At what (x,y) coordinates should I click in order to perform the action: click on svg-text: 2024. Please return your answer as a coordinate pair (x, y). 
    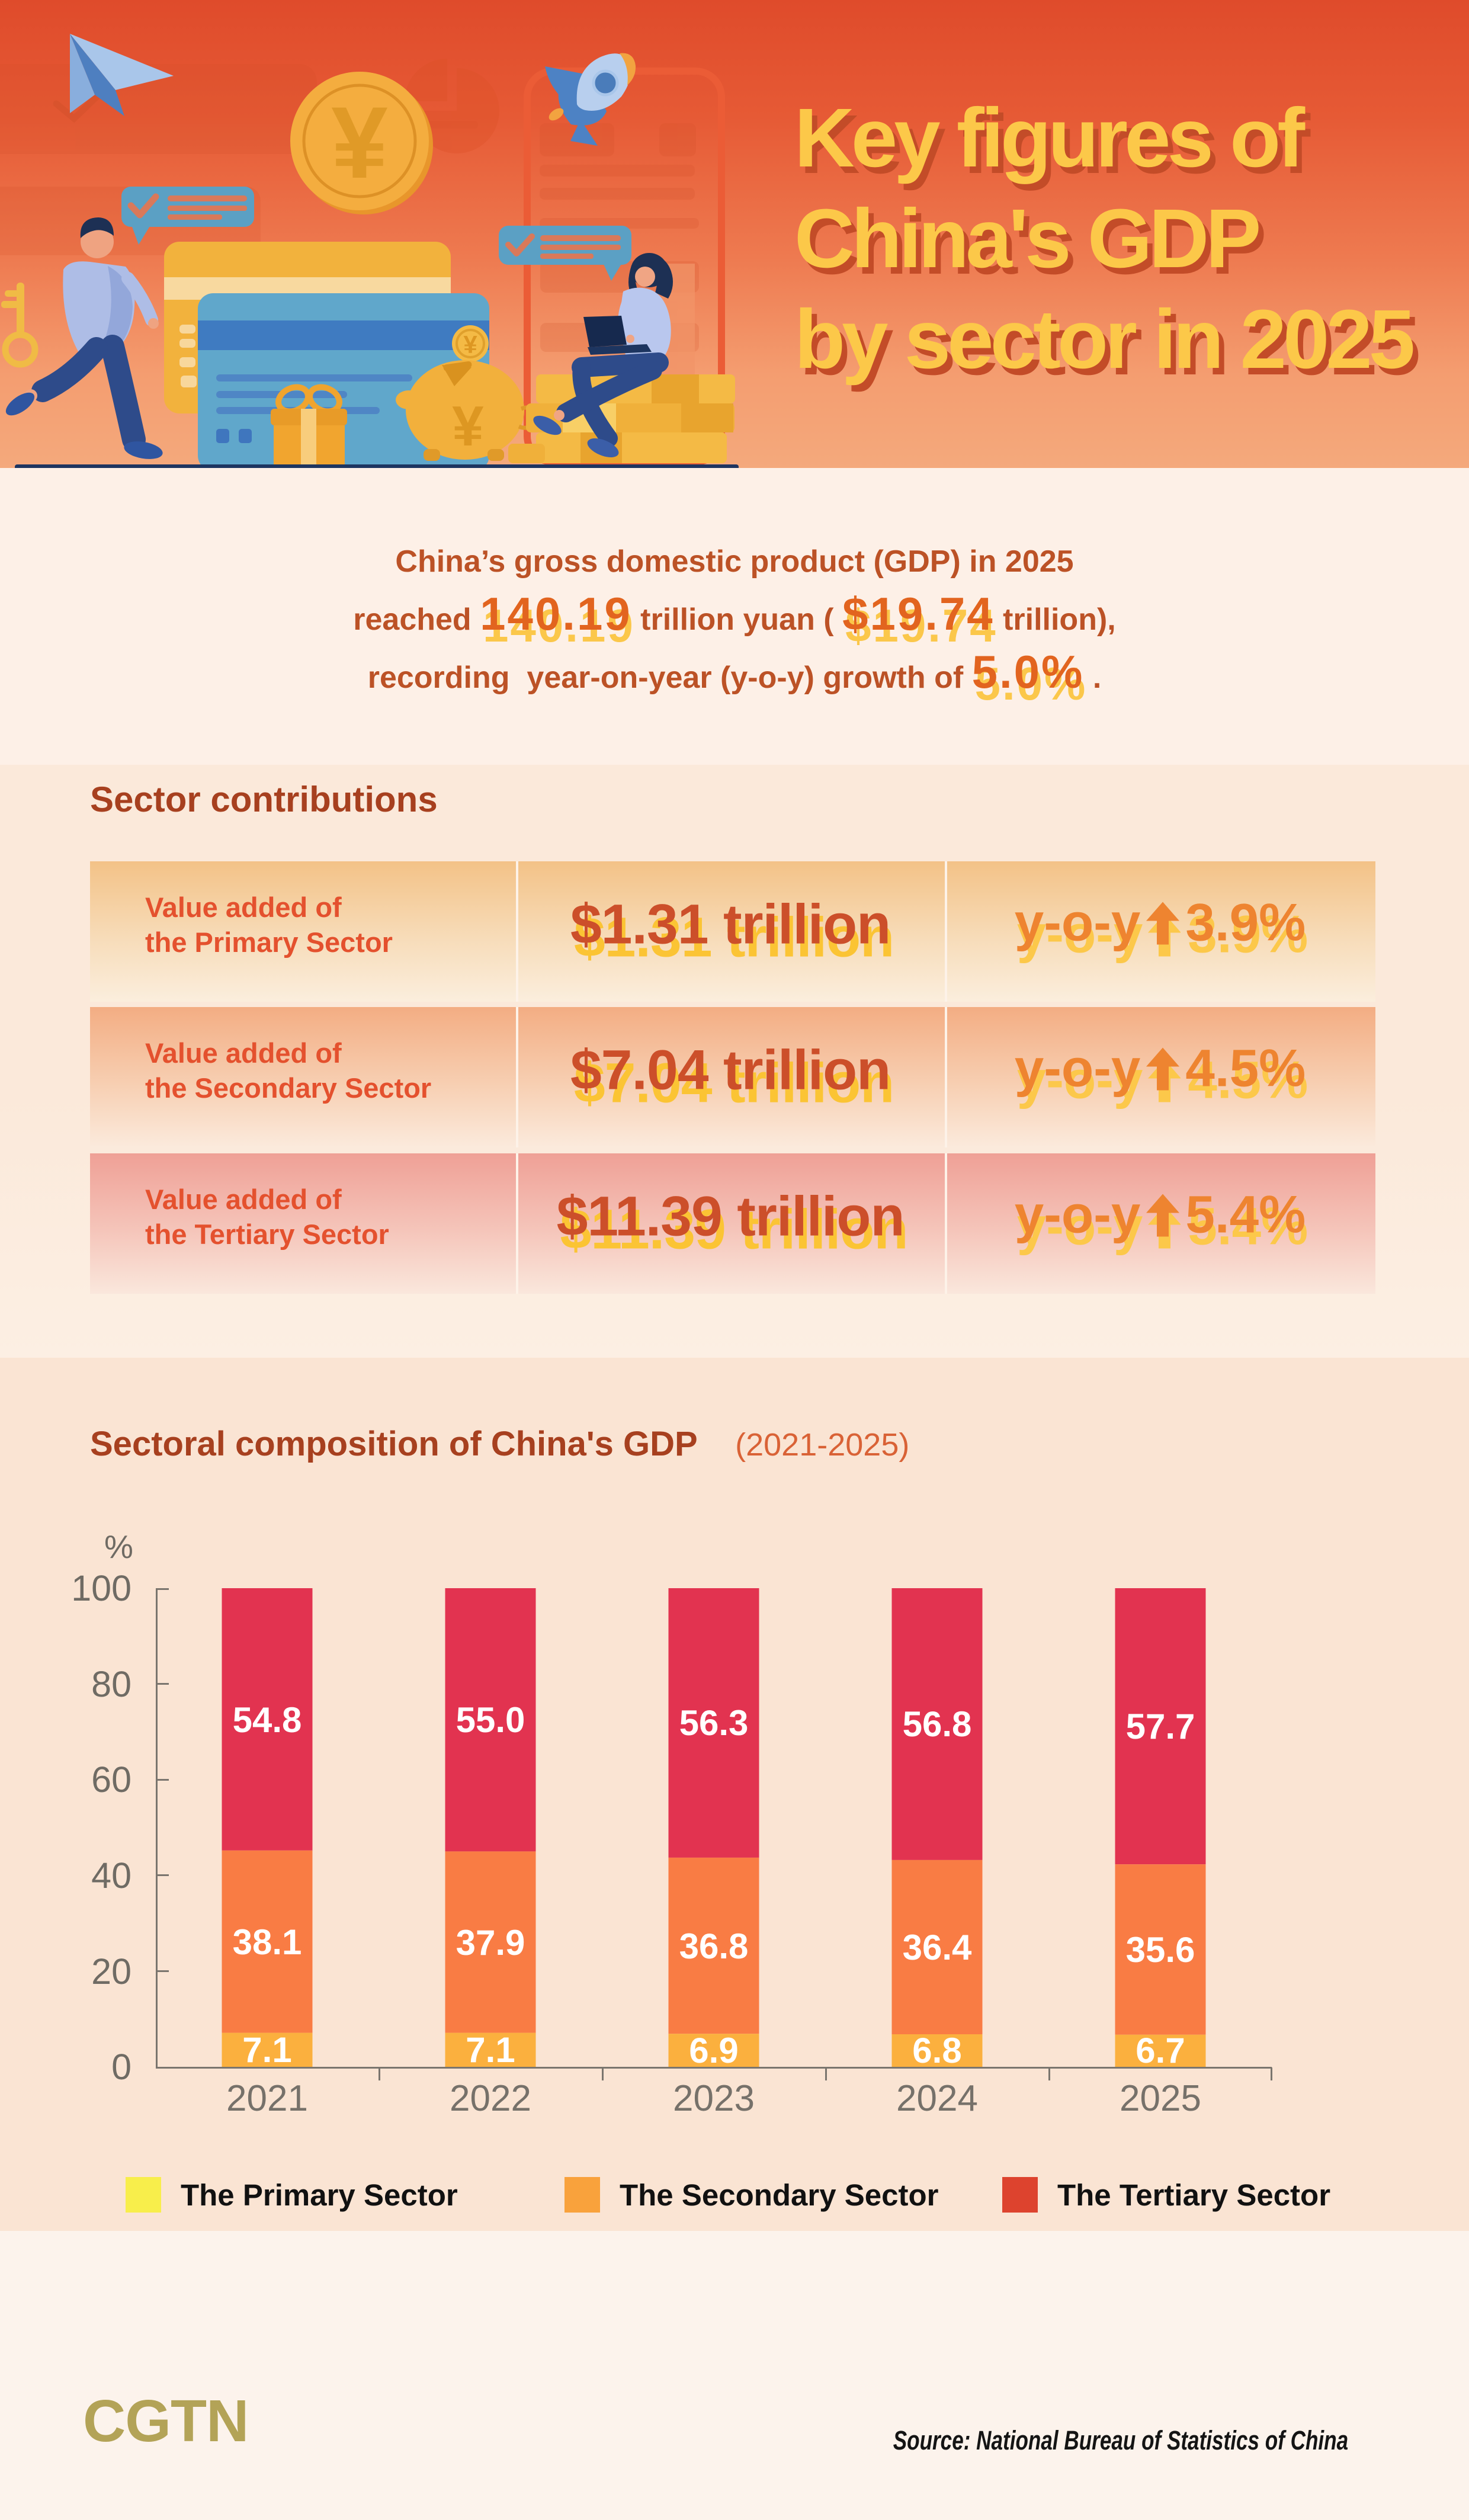
    Looking at the image, I should click on (937, 2098).